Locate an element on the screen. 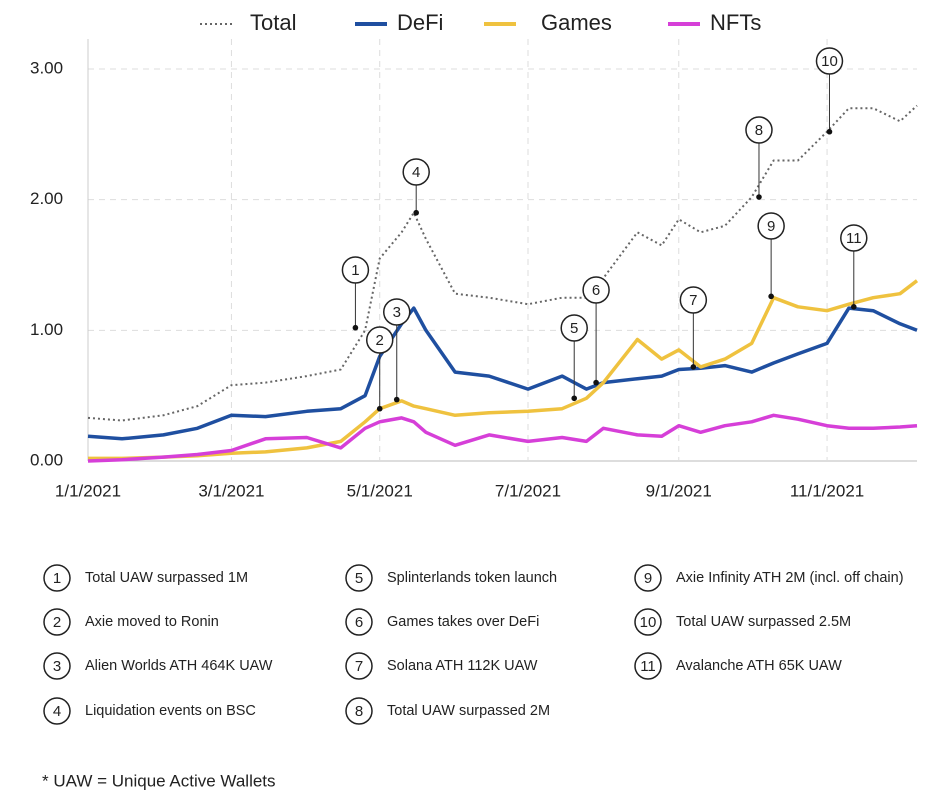  note-number: 7 is located at coordinates (359, 666).